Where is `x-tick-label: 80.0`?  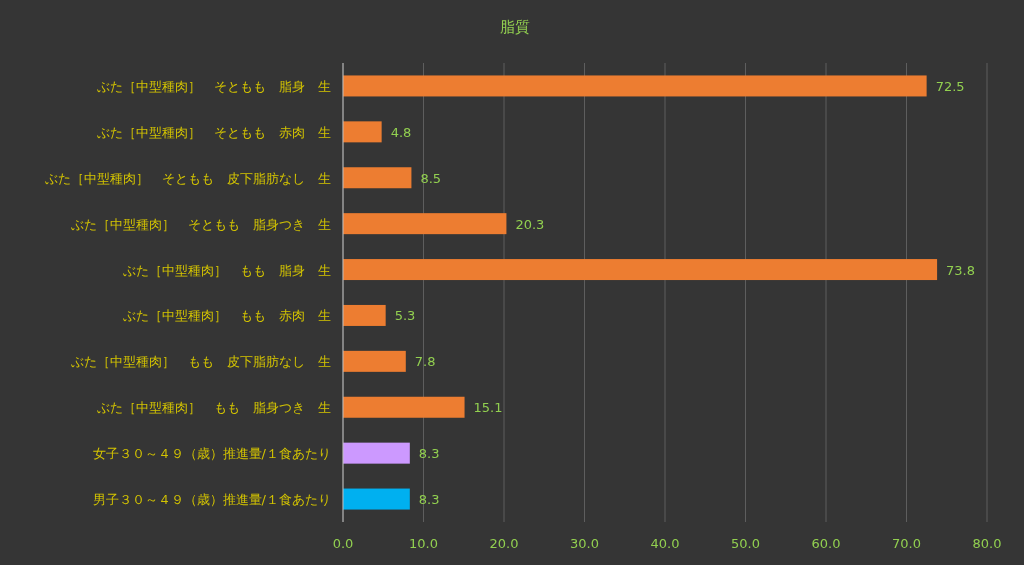 x-tick-label: 80.0 is located at coordinates (987, 543).